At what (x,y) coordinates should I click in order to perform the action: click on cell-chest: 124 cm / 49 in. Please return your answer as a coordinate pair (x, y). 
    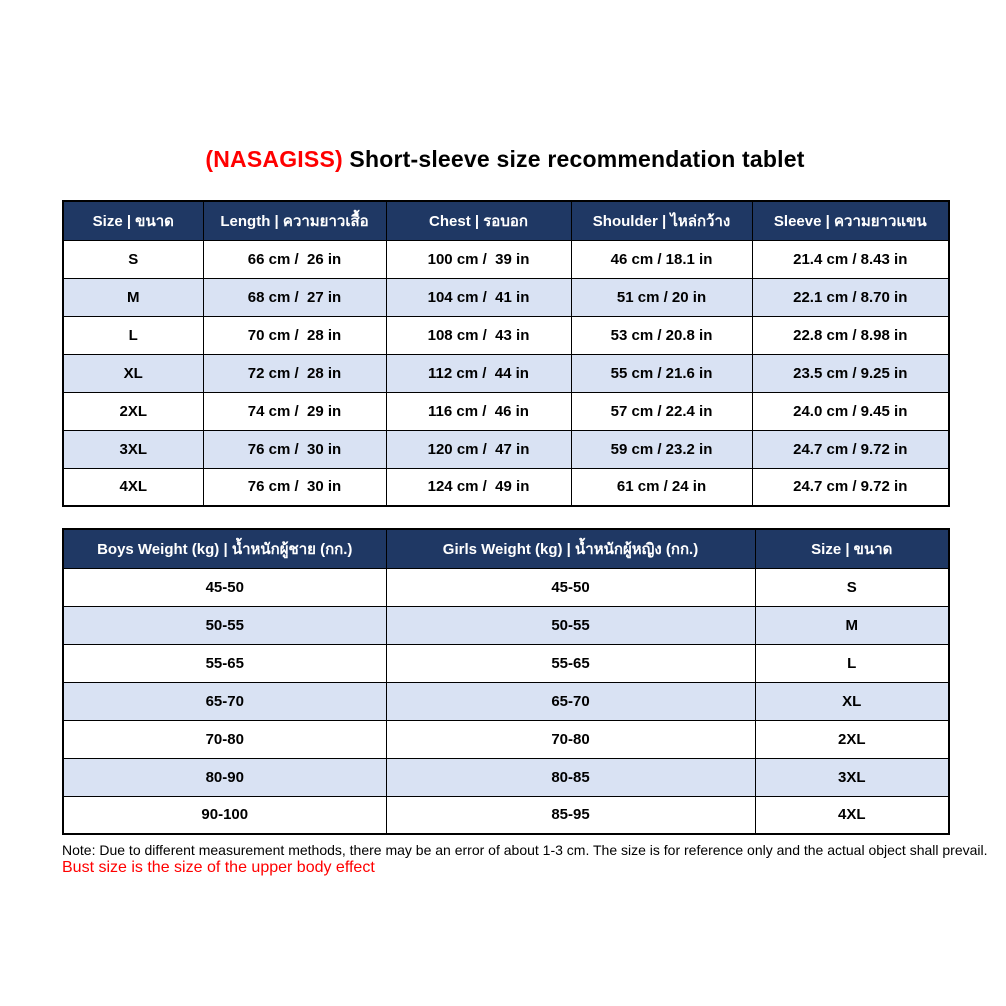
    Looking at the image, I should click on (478, 487).